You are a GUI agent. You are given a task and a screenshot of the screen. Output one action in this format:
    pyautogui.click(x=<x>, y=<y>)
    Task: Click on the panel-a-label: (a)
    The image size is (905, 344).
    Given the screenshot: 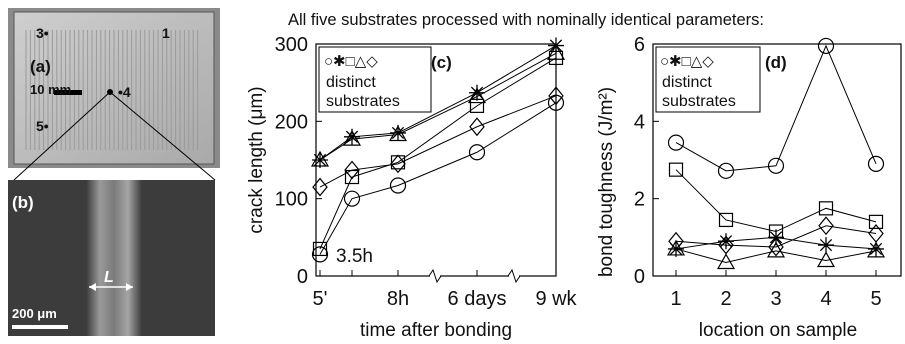 What is the action you would take?
    pyautogui.click(x=40, y=66)
    